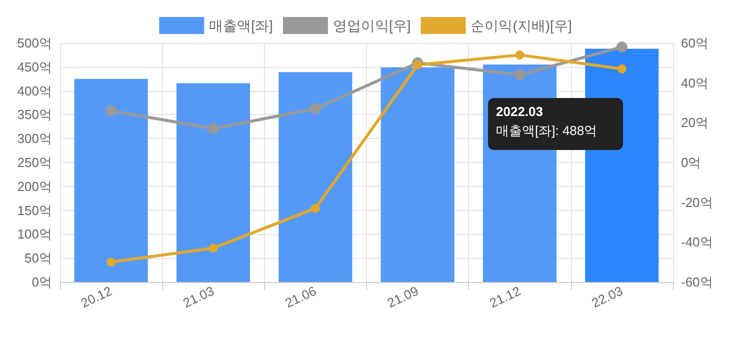  I want to click on y-tick-label: 200억, so click(34, 186).